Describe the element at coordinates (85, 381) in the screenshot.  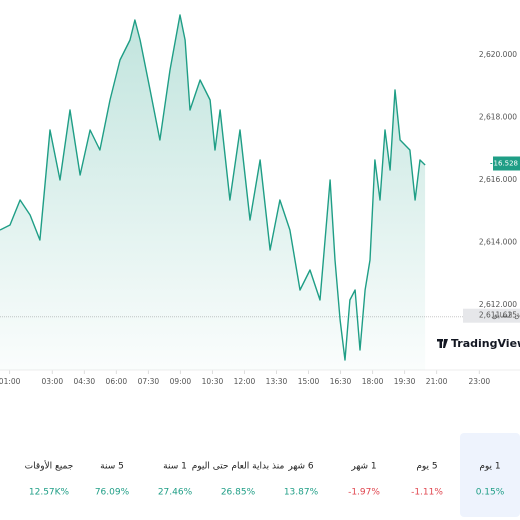
I see `x-tick-label: 04:30` at that location.